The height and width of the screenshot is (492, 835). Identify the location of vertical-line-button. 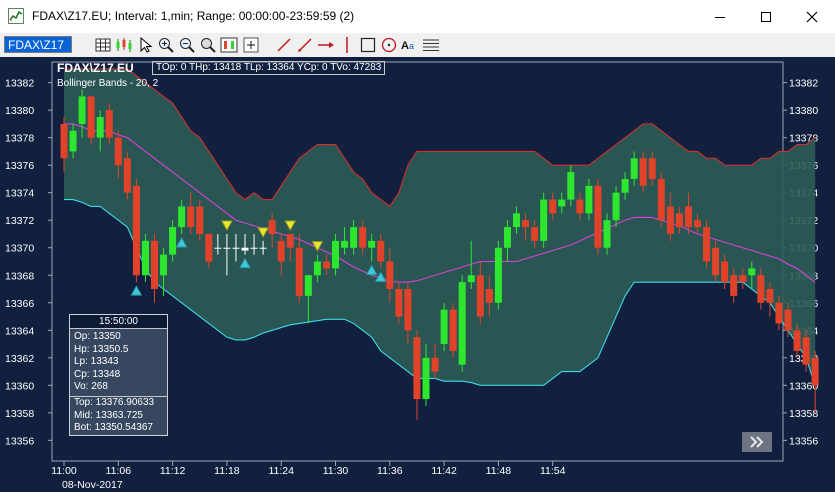
(347, 45).